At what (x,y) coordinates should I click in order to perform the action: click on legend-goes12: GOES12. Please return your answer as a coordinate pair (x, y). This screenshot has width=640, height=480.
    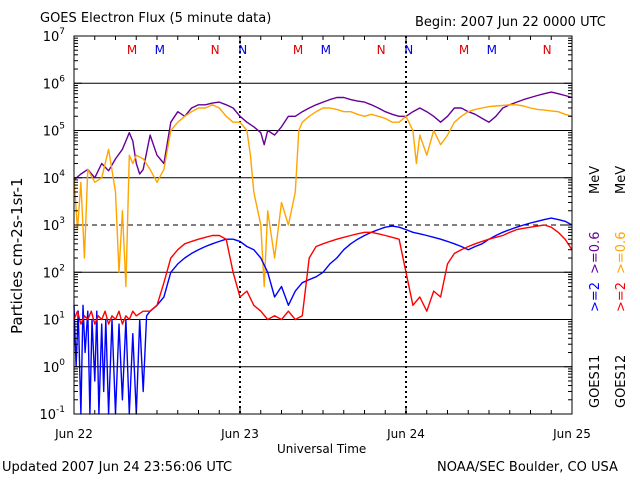
    Looking at the image, I should click on (621, 381).